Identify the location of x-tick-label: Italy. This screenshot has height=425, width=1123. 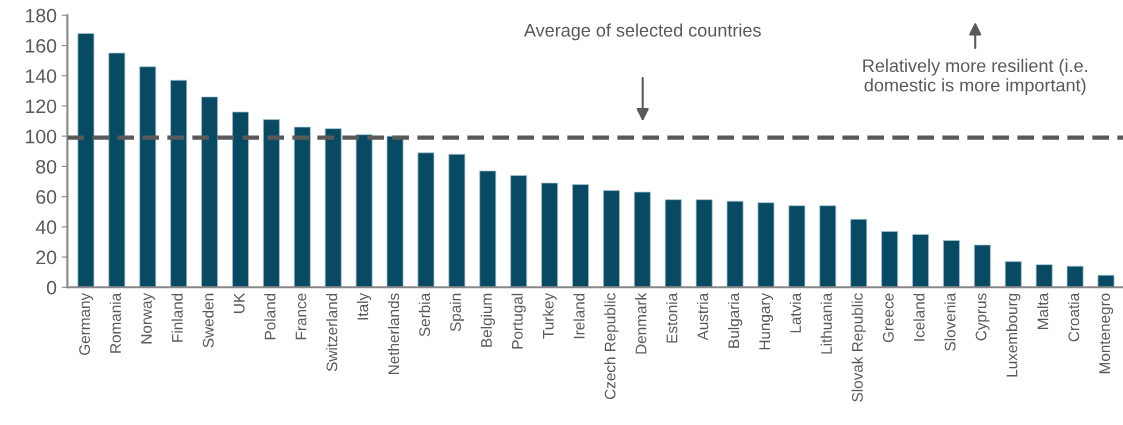
(364, 306).